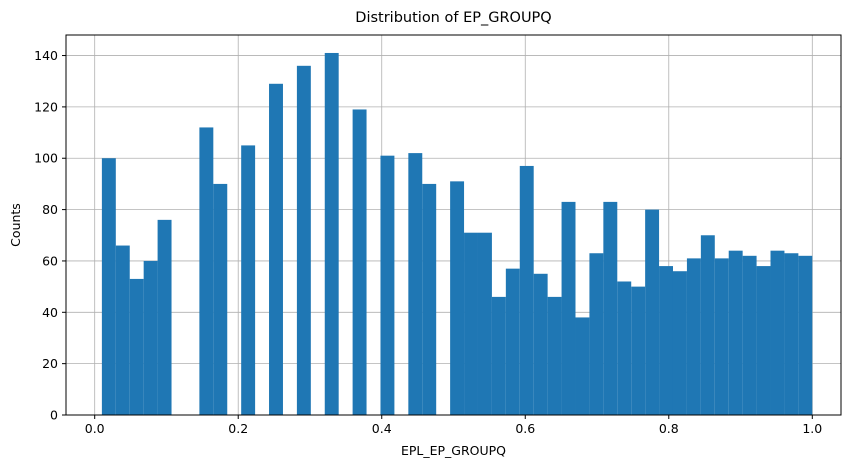 This screenshot has width=850, height=468. I want to click on x-tick-label: 1.0, so click(812, 428).